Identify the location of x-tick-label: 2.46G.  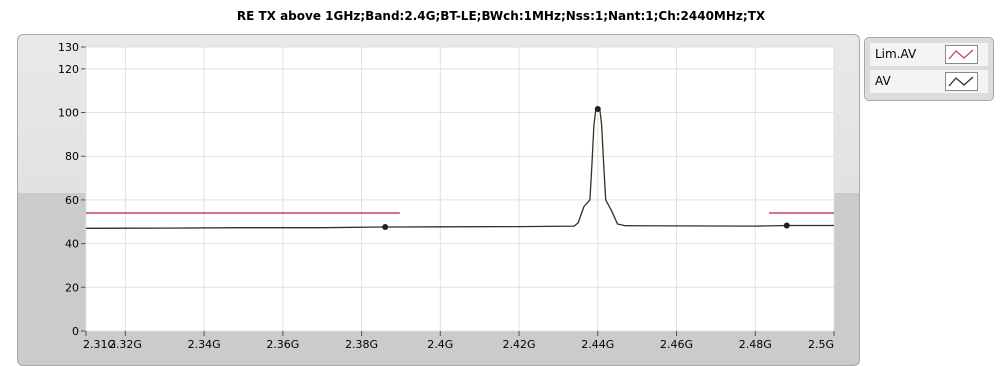
(676, 344).